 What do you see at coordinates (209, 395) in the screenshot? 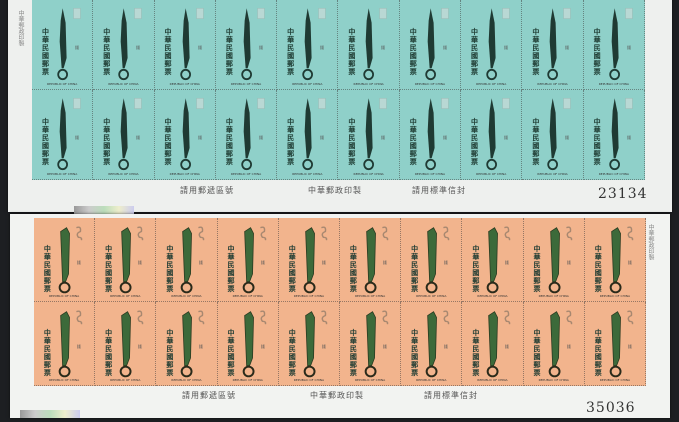
I see `margin-inscription-left: 請用郵遞區號` at bounding box center [209, 395].